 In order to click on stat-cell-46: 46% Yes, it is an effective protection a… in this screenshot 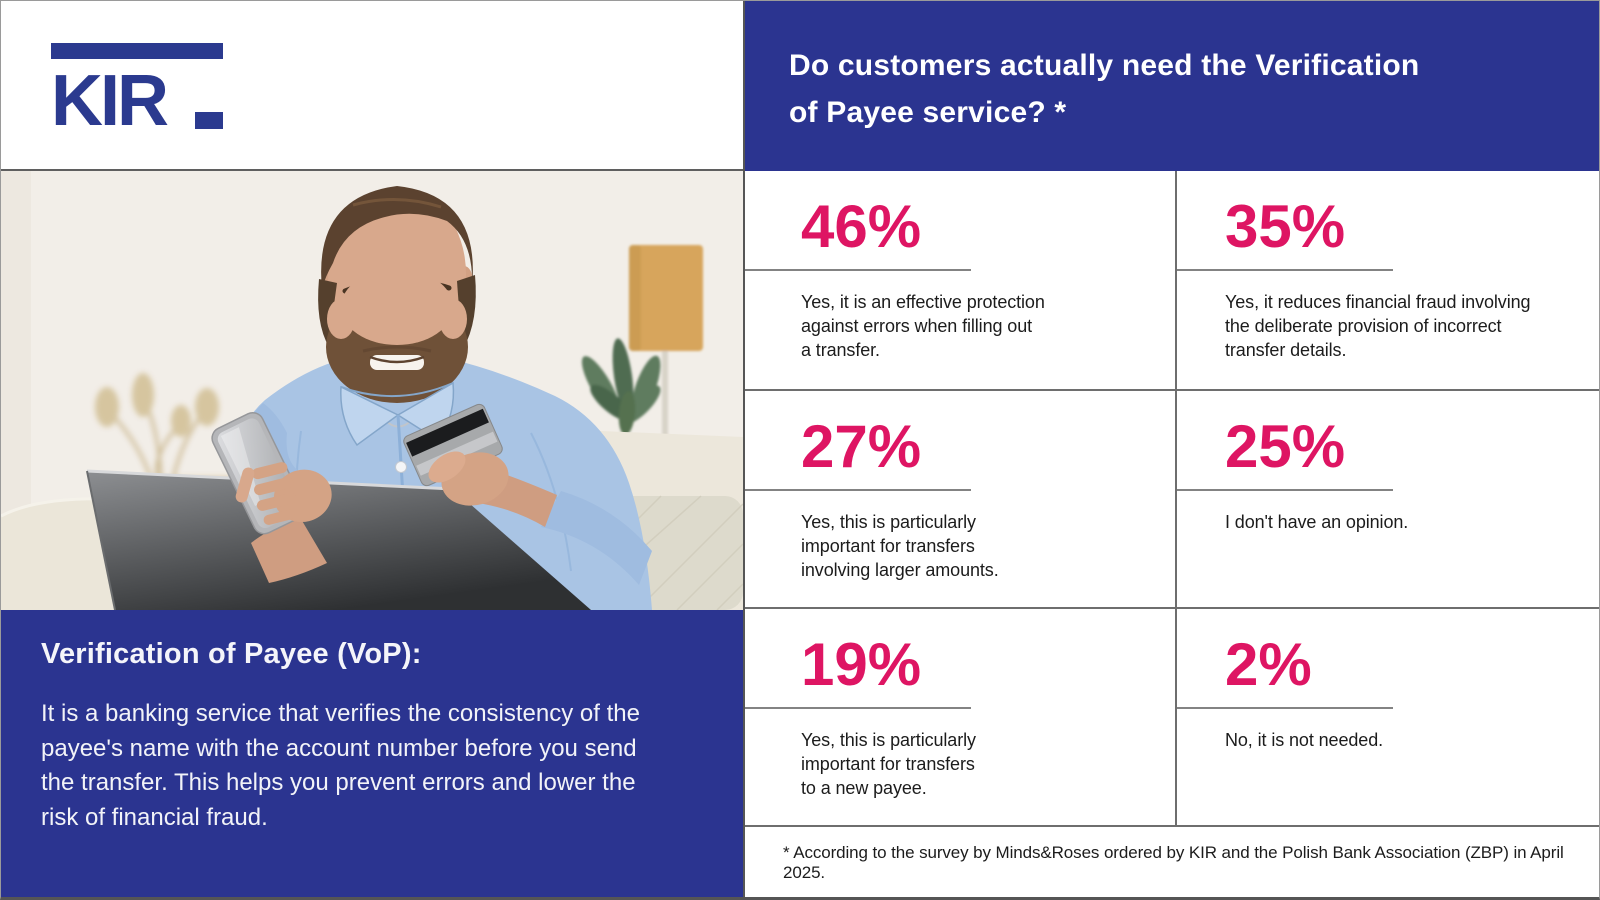, I will do `click(961, 281)`.